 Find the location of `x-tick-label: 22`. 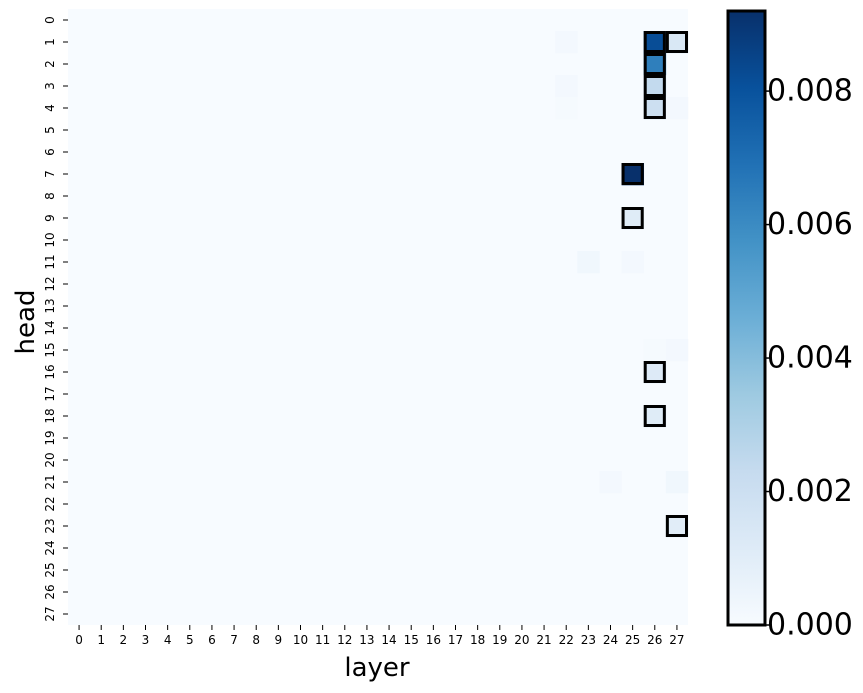

x-tick-label: 22 is located at coordinates (566, 640).